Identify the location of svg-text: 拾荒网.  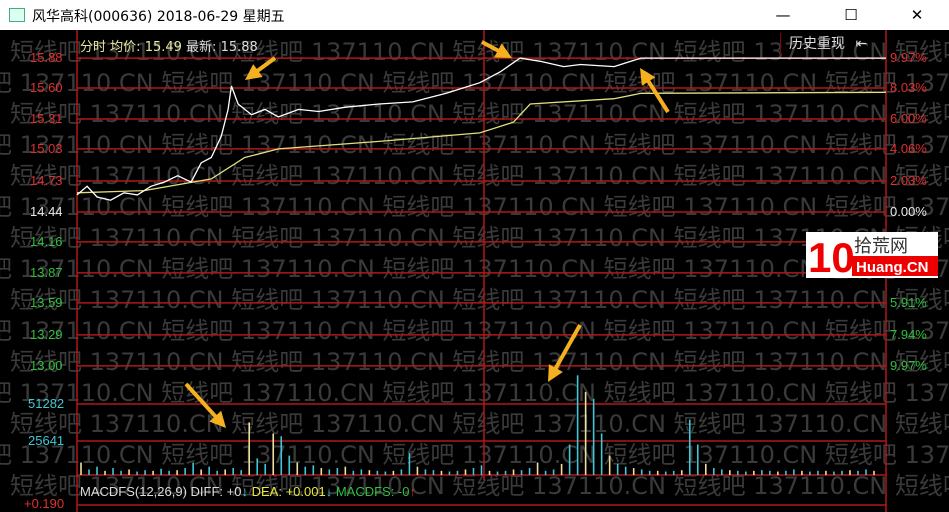
(881, 246).